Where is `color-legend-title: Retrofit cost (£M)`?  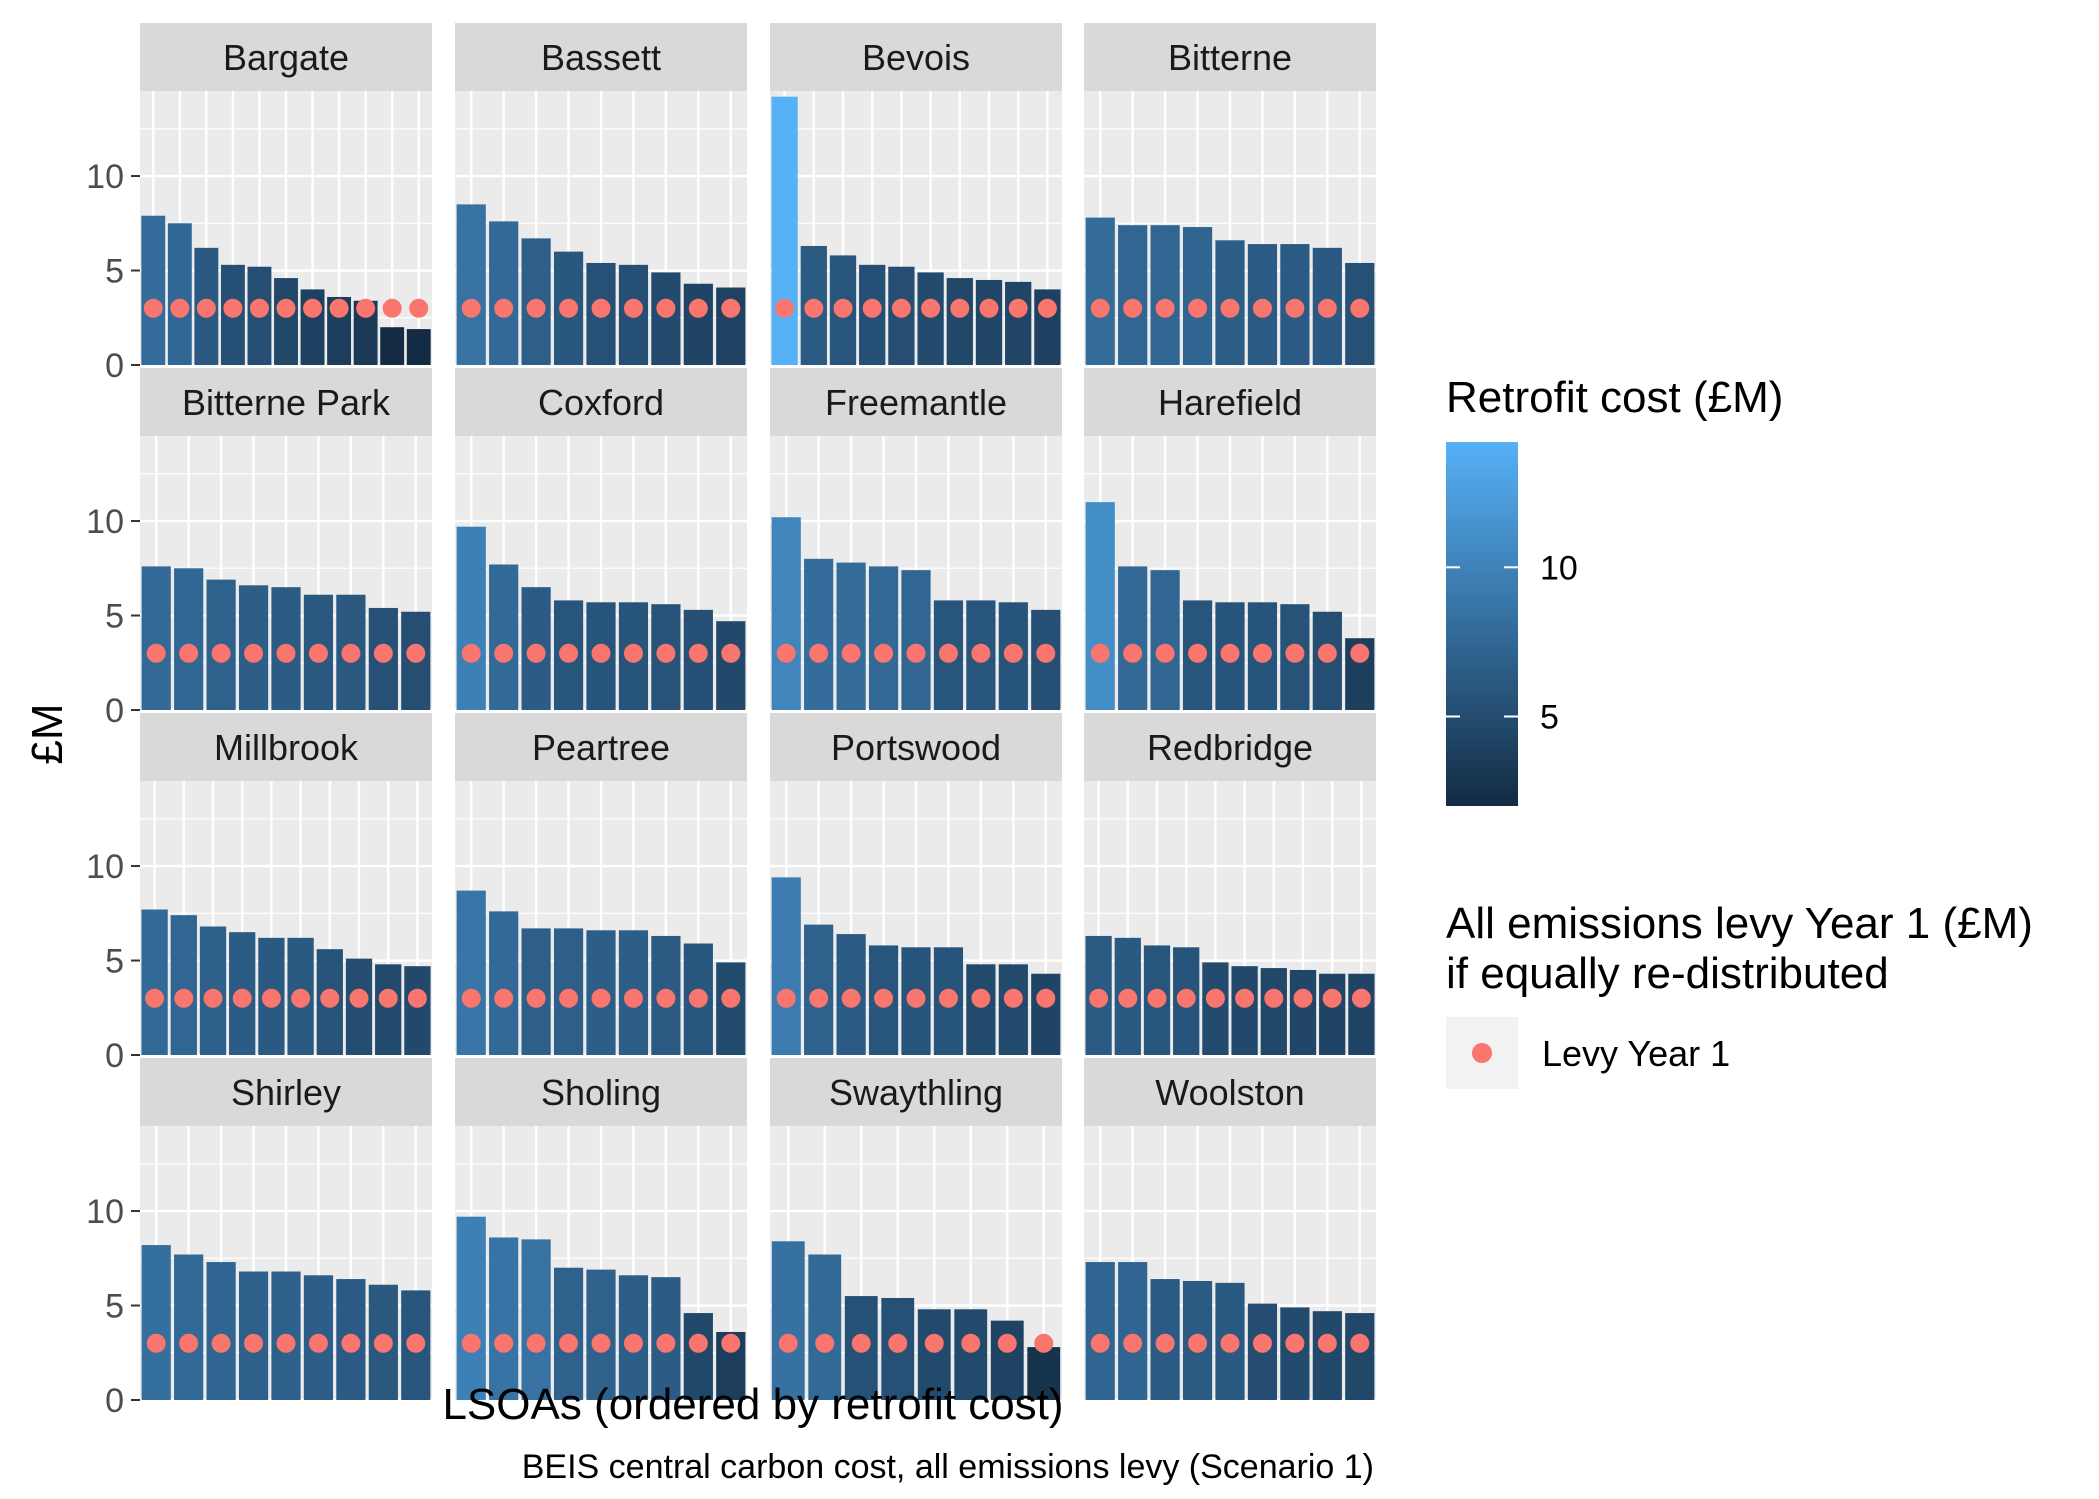
color-legend-title: Retrofit cost (£M) is located at coordinates (1614, 397).